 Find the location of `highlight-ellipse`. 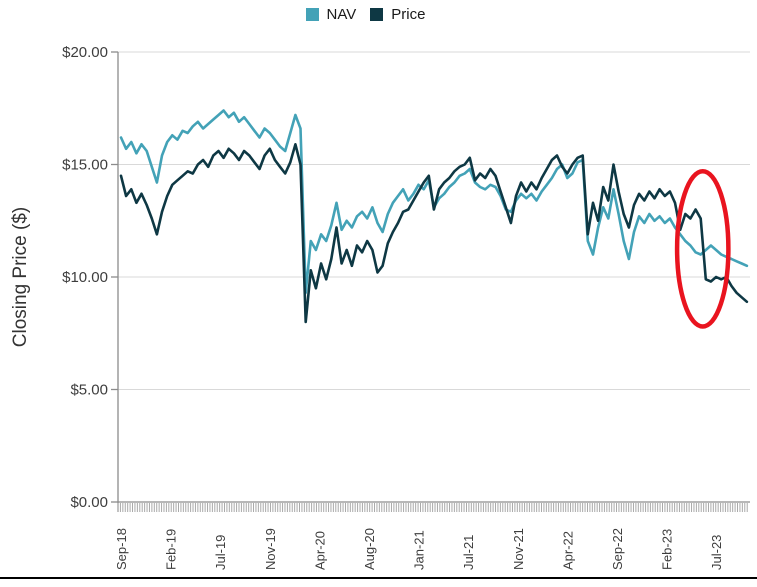

highlight-ellipse is located at coordinates (702, 249).